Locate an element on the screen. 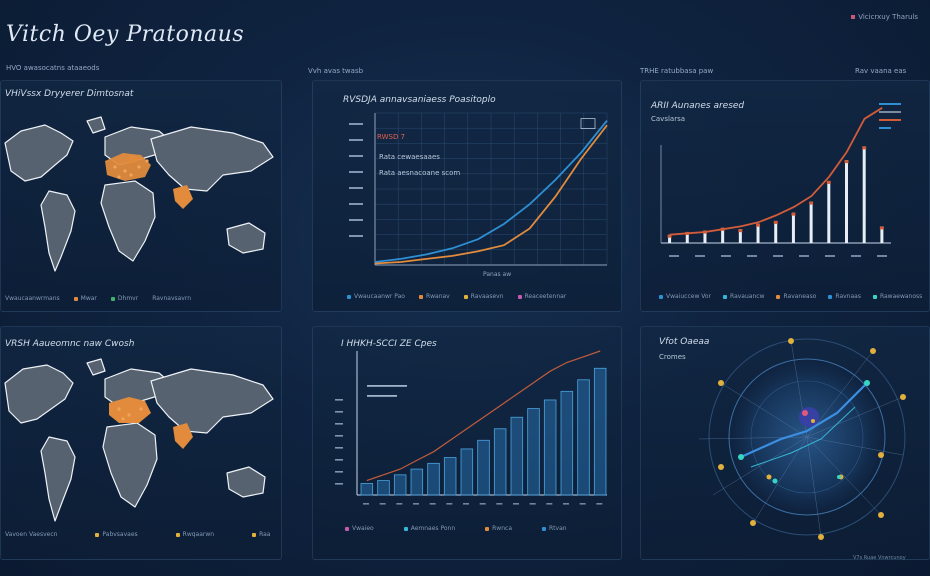 The height and width of the screenshot is (576, 930). radial-network-chart is located at coordinates (785, 444).